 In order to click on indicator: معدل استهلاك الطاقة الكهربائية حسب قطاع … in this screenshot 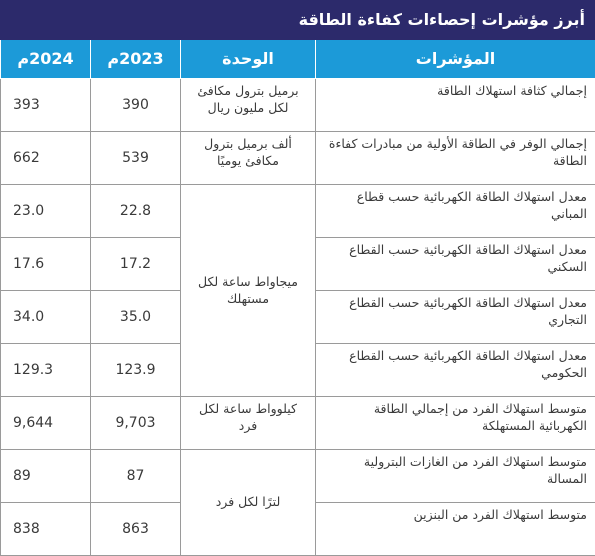, I will do `click(455, 211)`.